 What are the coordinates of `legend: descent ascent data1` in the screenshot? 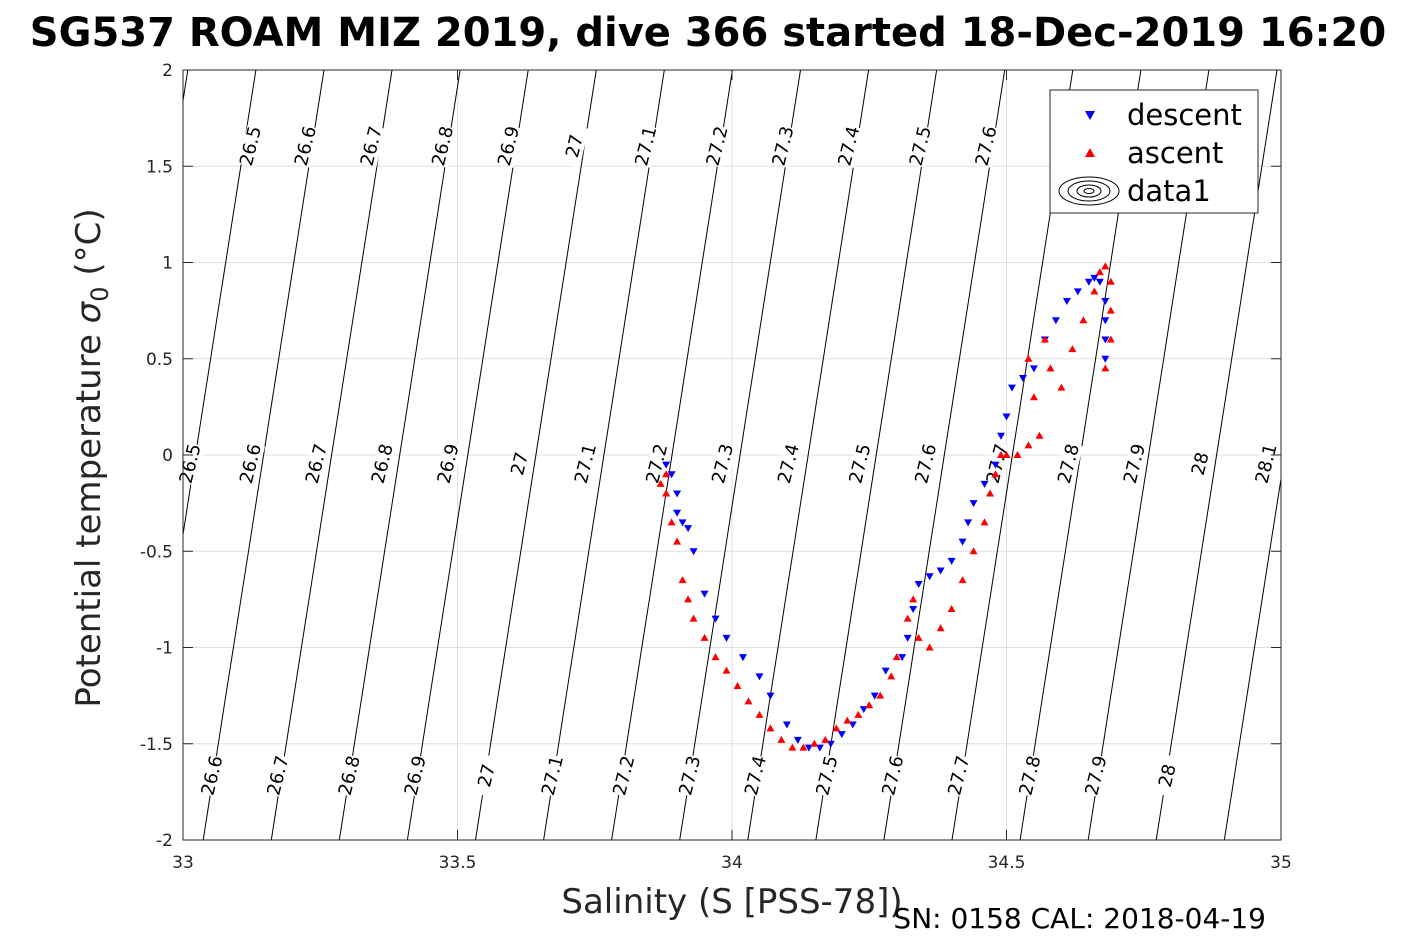 It's located at (1154, 151).